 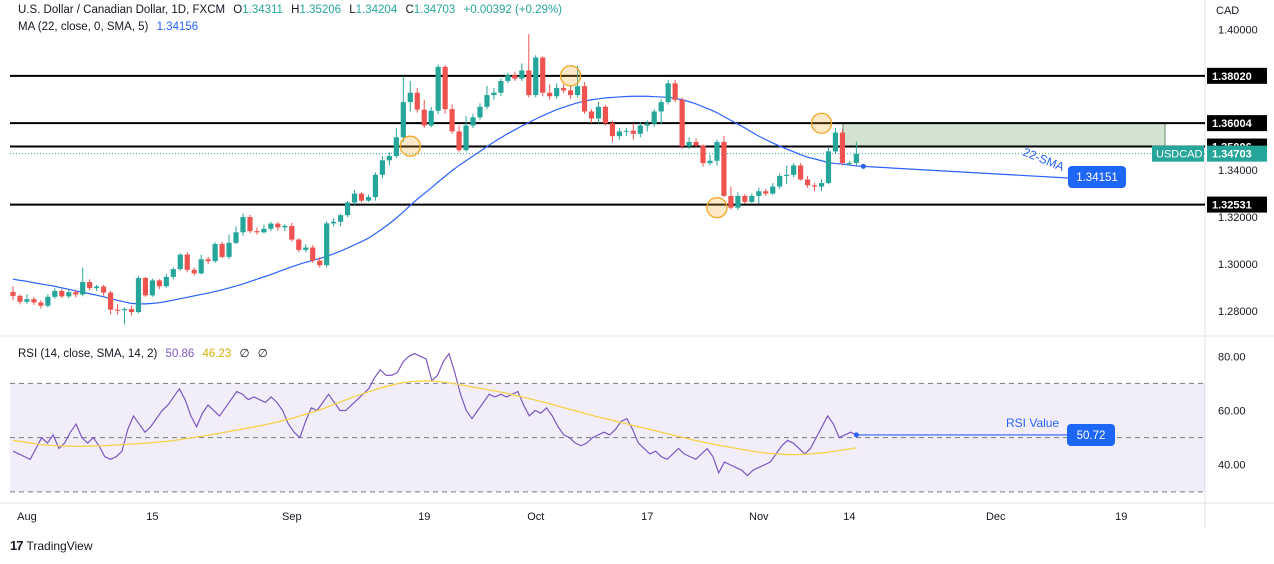 I want to click on low-value: 1.34204, so click(x=376, y=10).